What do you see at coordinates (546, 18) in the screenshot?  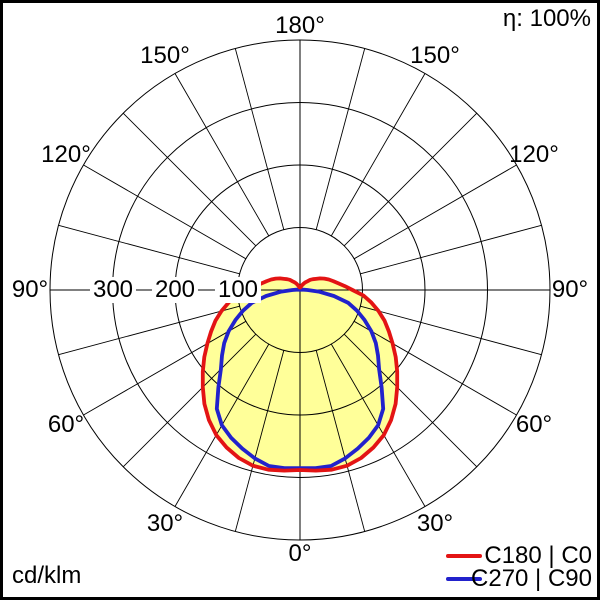 I see `efficiency-label: η: 100%` at bounding box center [546, 18].